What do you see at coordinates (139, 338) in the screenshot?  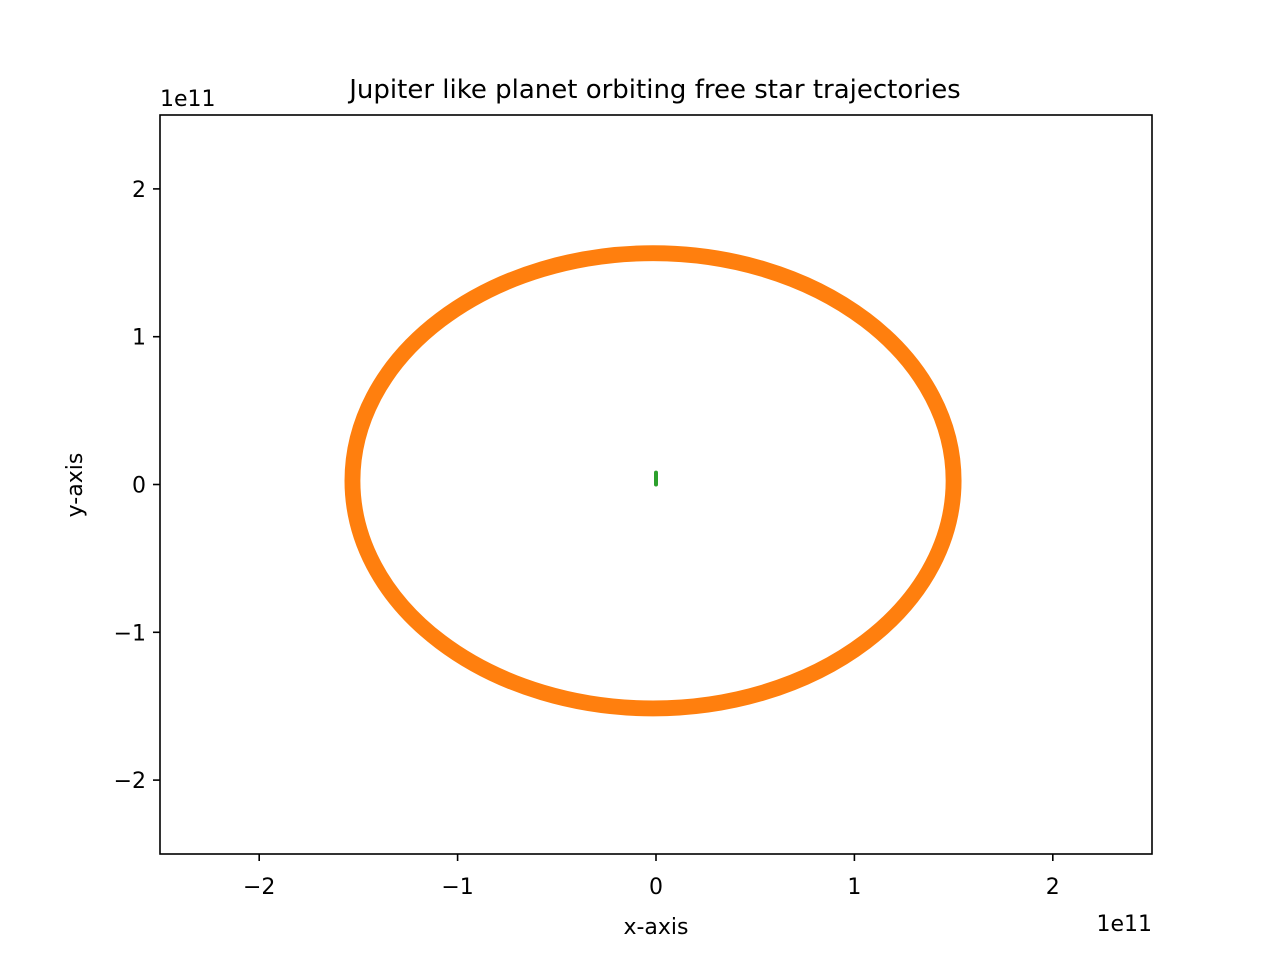 I see `y-tick-label: 1` at bounding box center [139, 338].